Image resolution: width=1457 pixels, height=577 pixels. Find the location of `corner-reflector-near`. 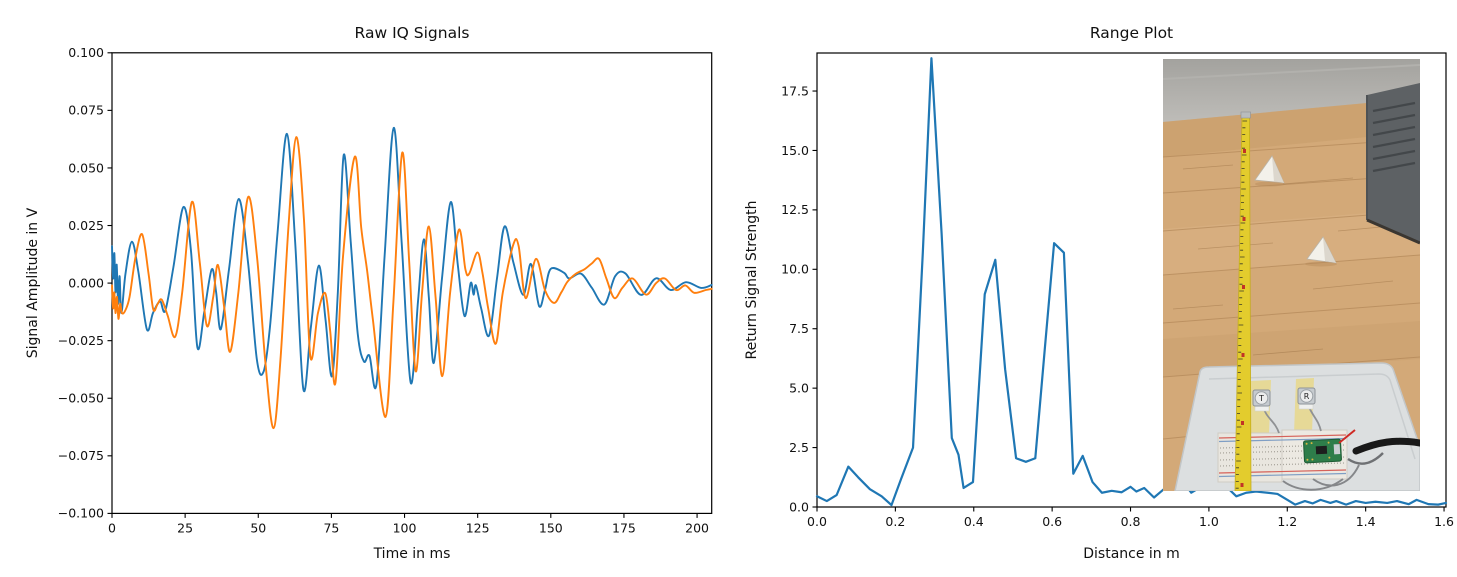

corner-reflector-near is located at coordinates (1321, 251).